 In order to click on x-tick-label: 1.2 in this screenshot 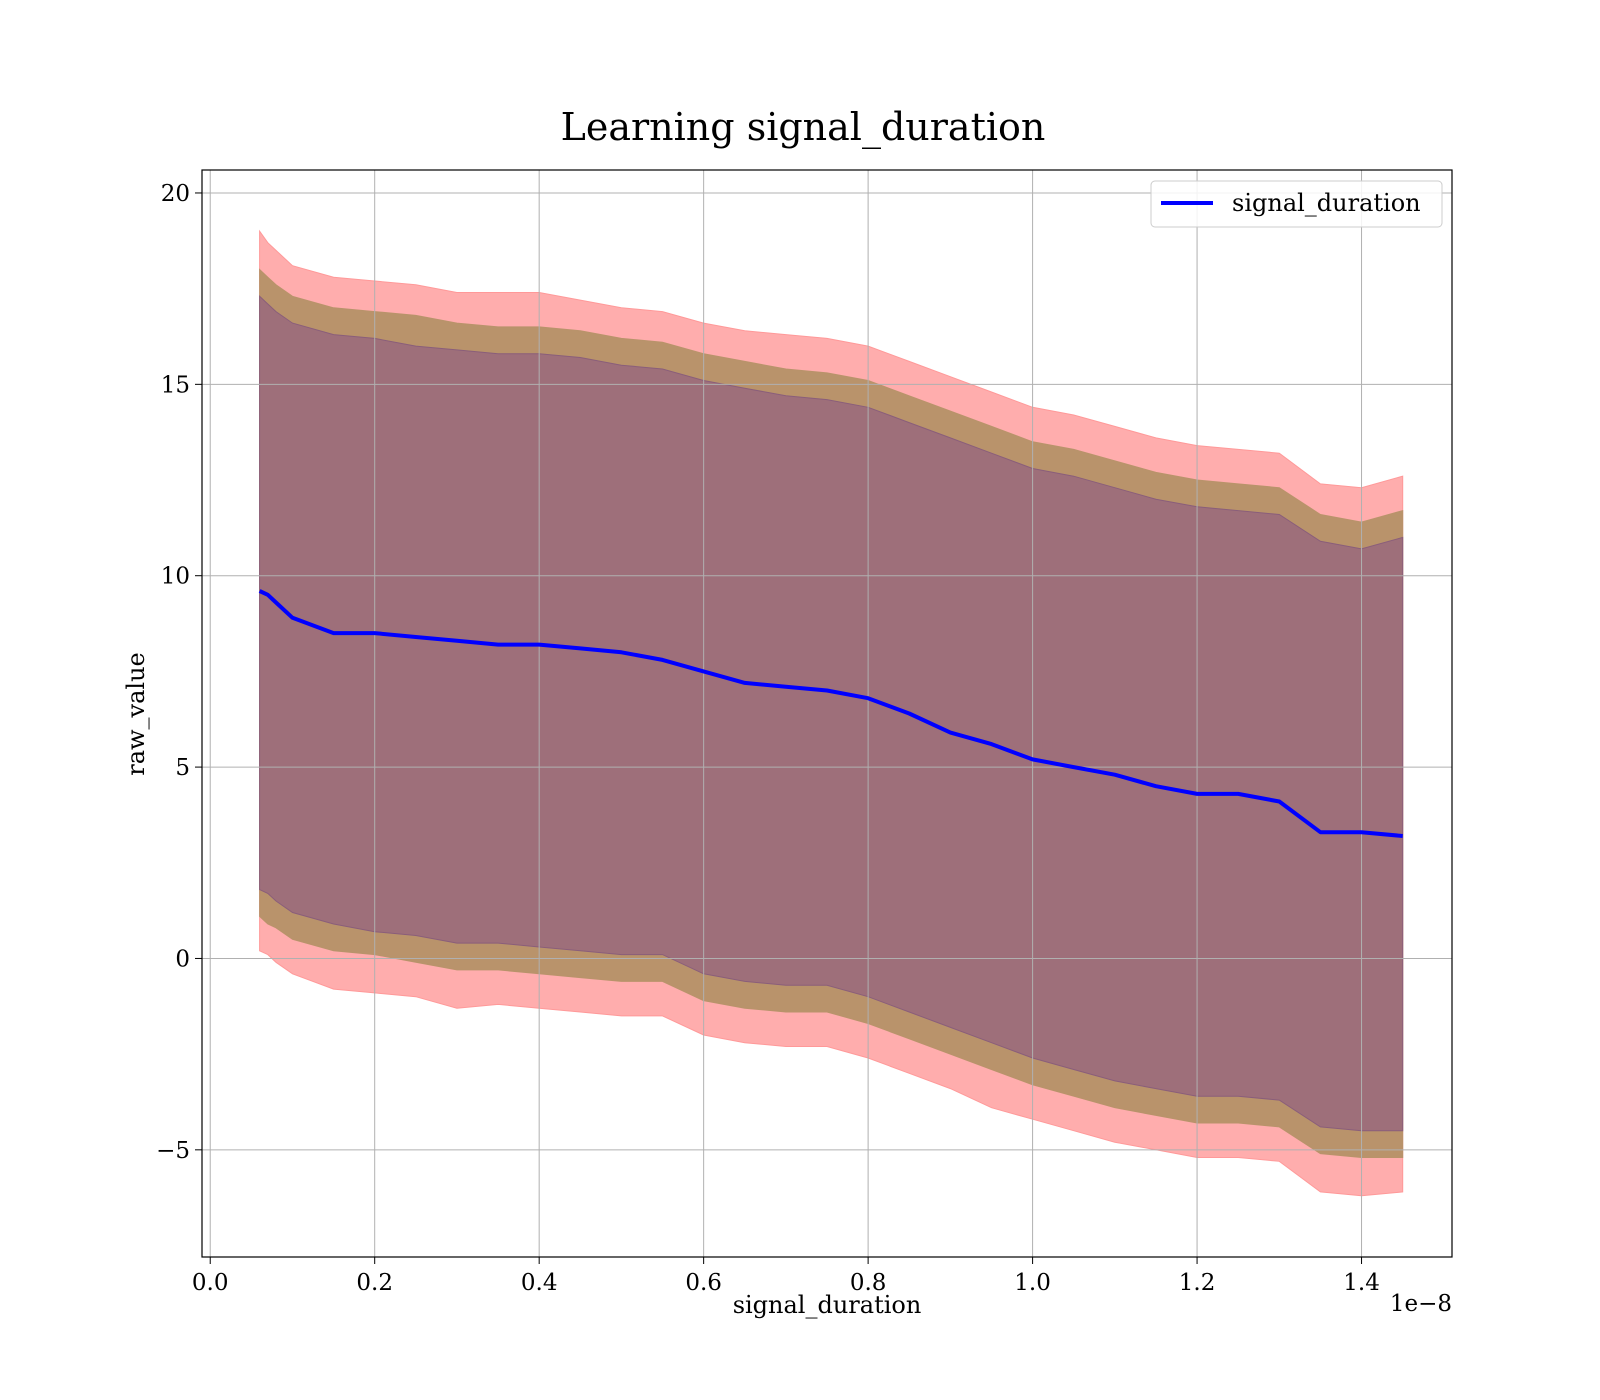, I will do `click(1197, 1283)`.